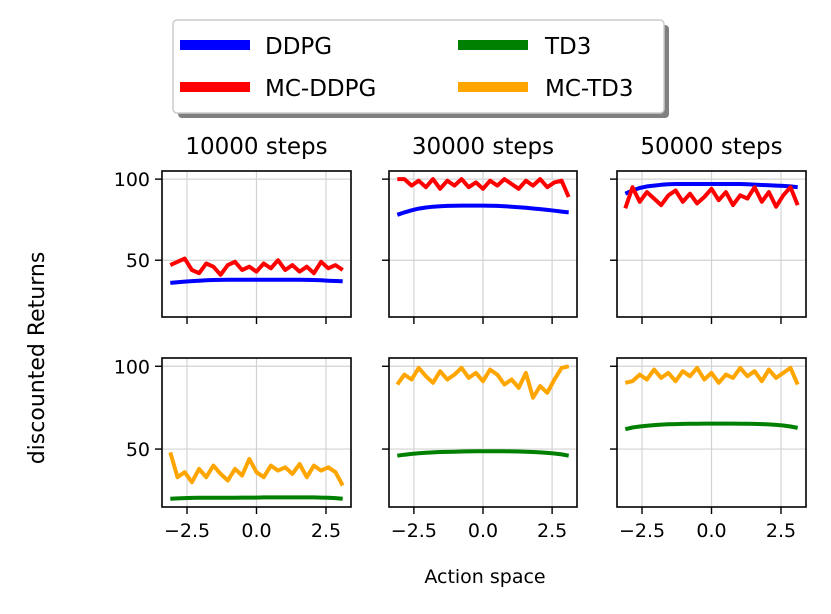 Image resolution: width=831 pixels, height=614 pixels. I want to click on panel-1: 50 100 10000 steps, so click(233, 229).